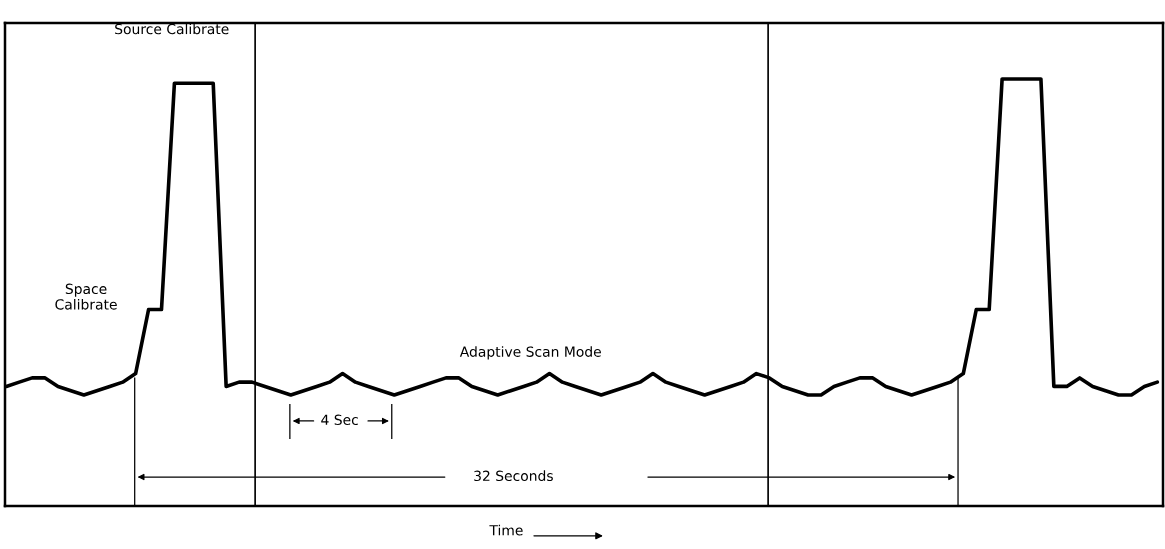  I want to click on annotation: Space Calibrate, so click(86, 296).